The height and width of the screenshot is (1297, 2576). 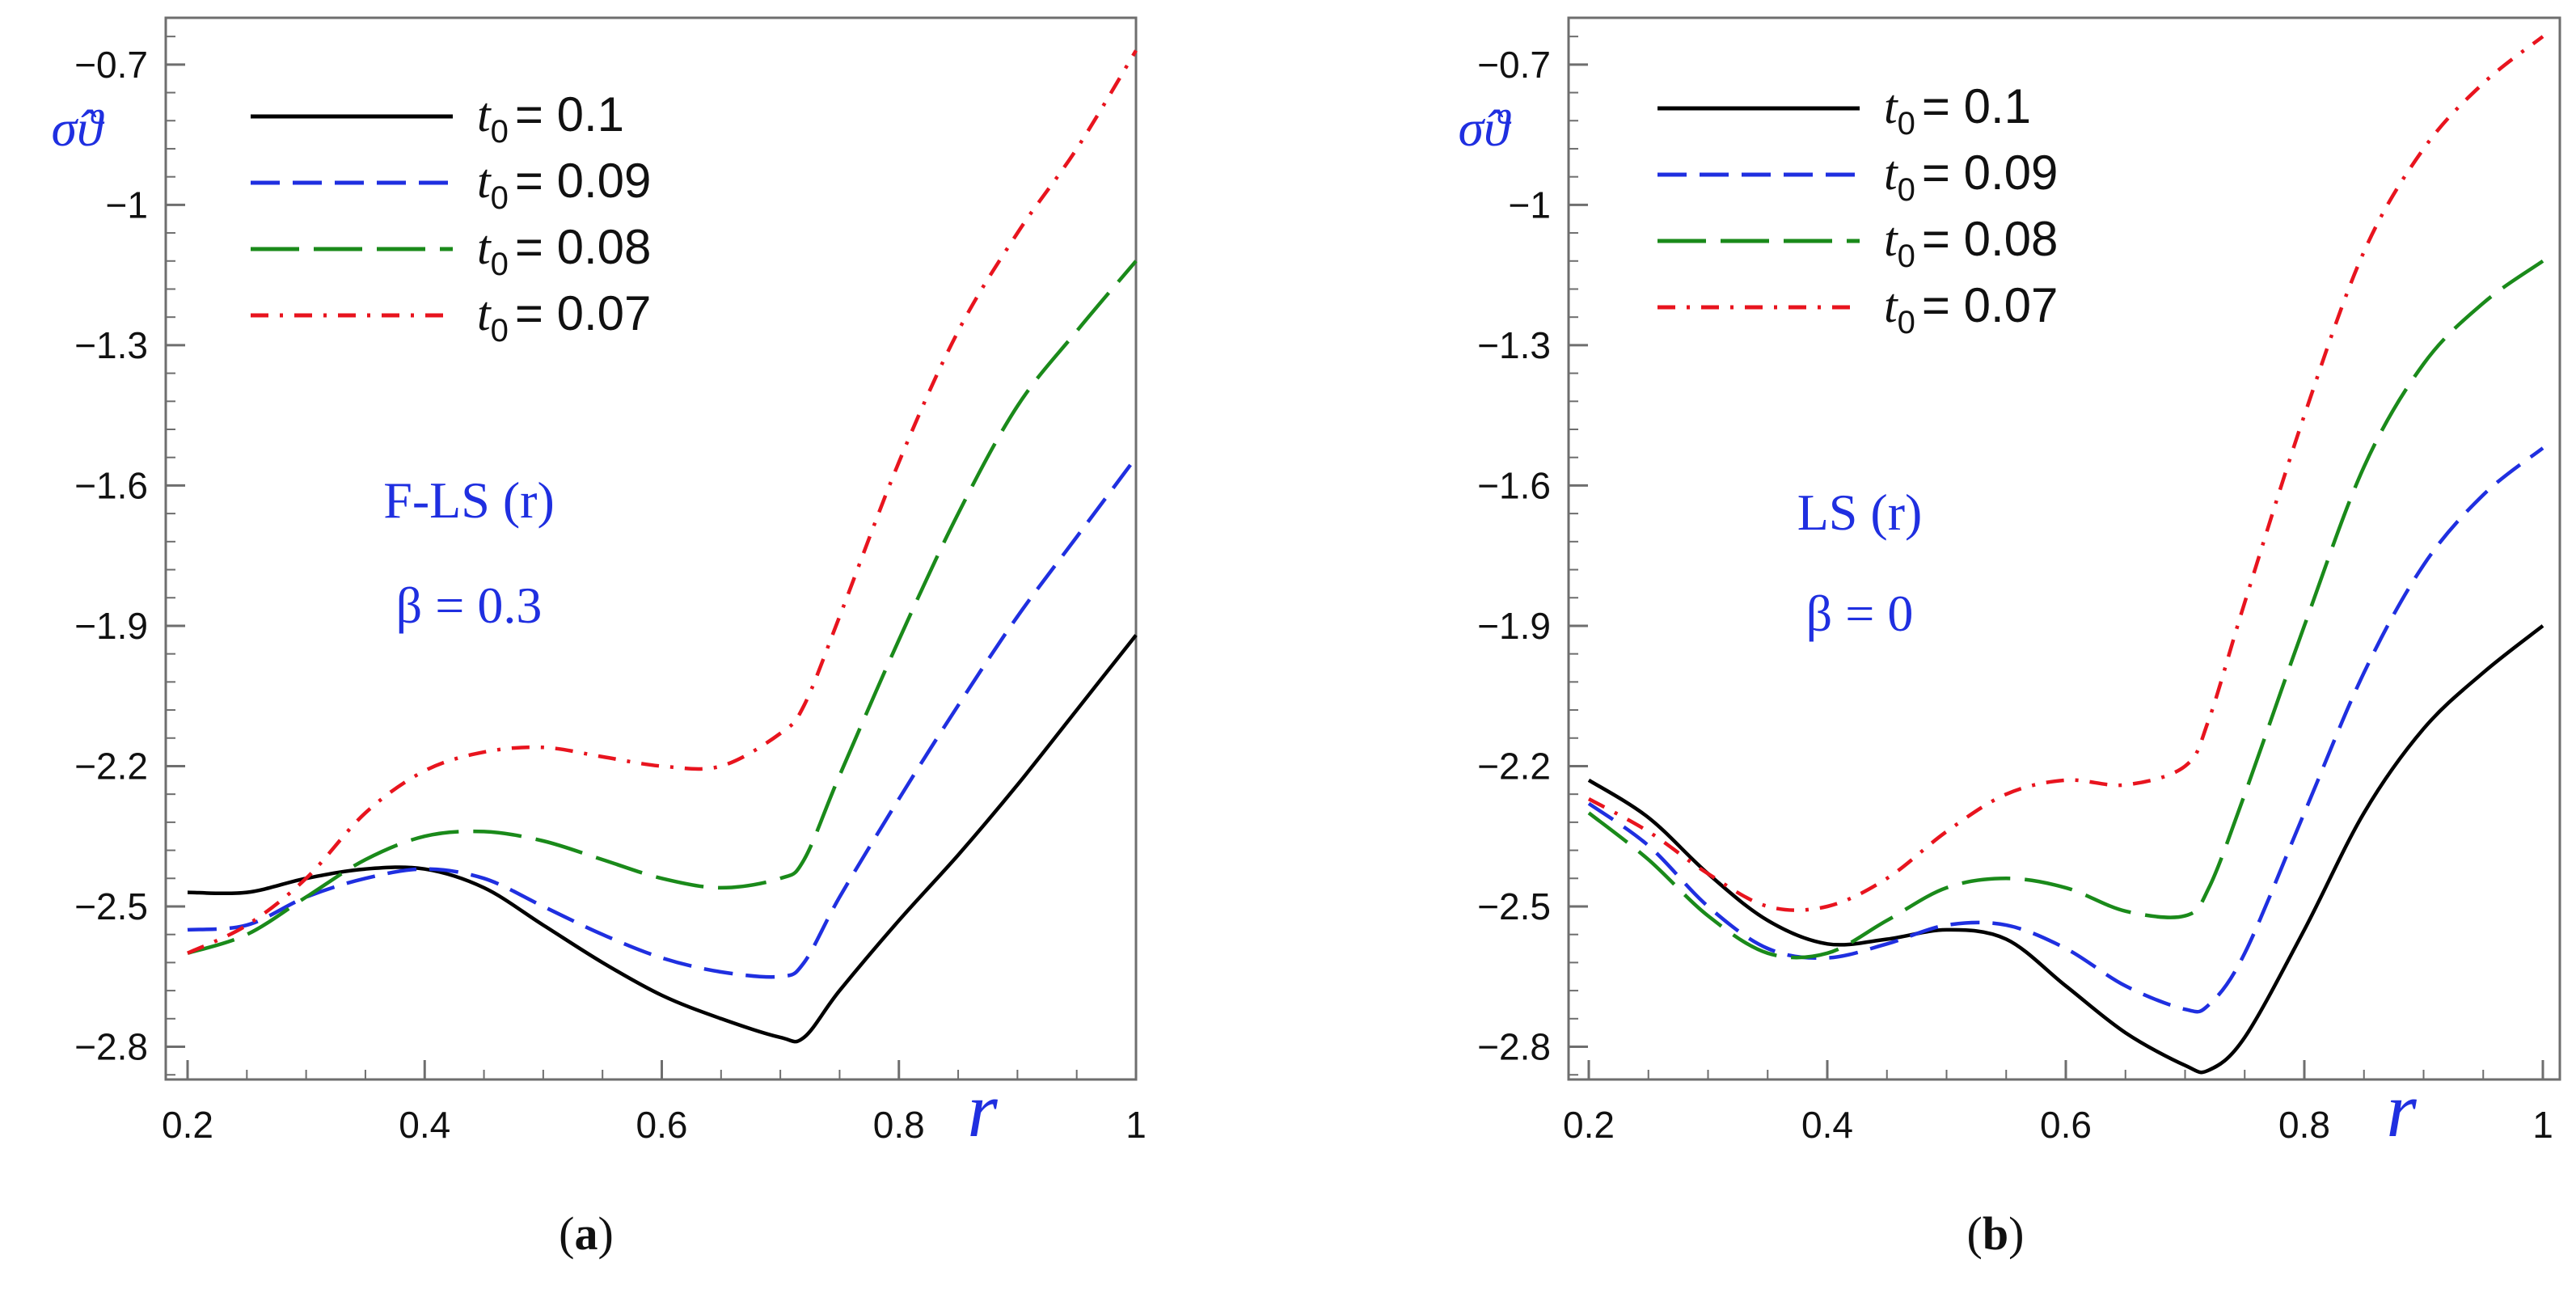 I want to click on panel-label: (a), so click(x=586, y=1233).